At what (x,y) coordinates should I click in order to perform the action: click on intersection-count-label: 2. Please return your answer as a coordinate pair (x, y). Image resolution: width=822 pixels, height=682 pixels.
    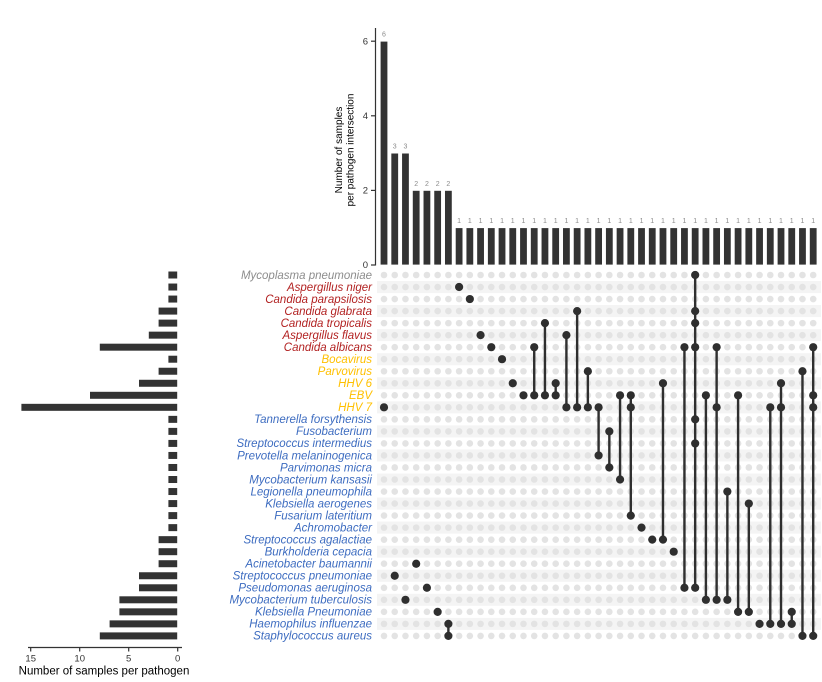
    Looking at the image, I should click on (448, 184).